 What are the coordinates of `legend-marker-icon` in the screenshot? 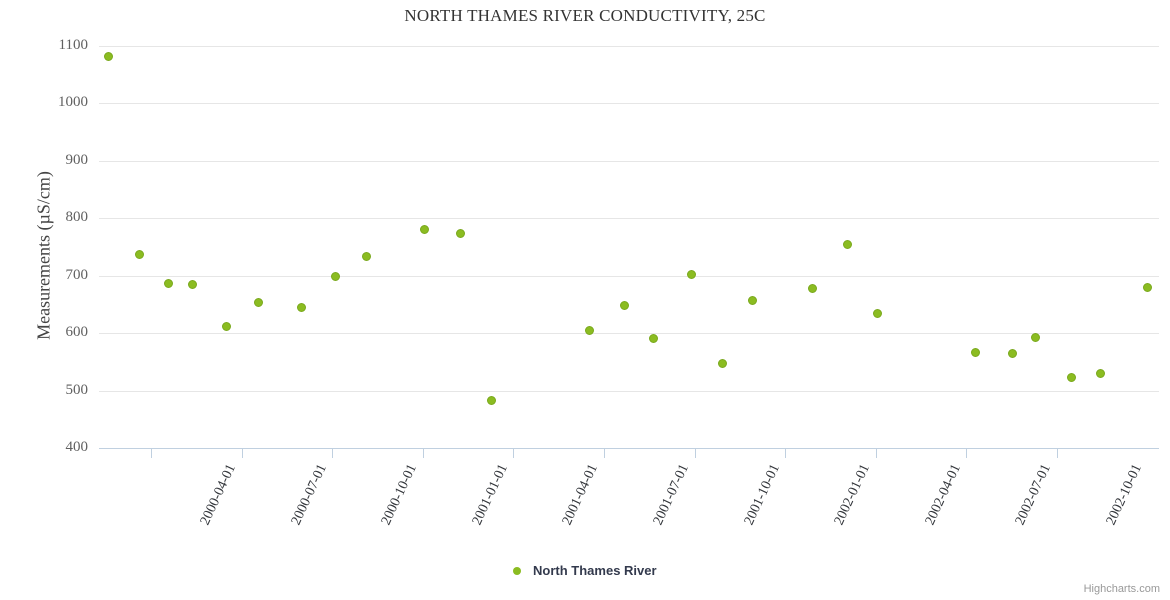 It's located at (517, 570).